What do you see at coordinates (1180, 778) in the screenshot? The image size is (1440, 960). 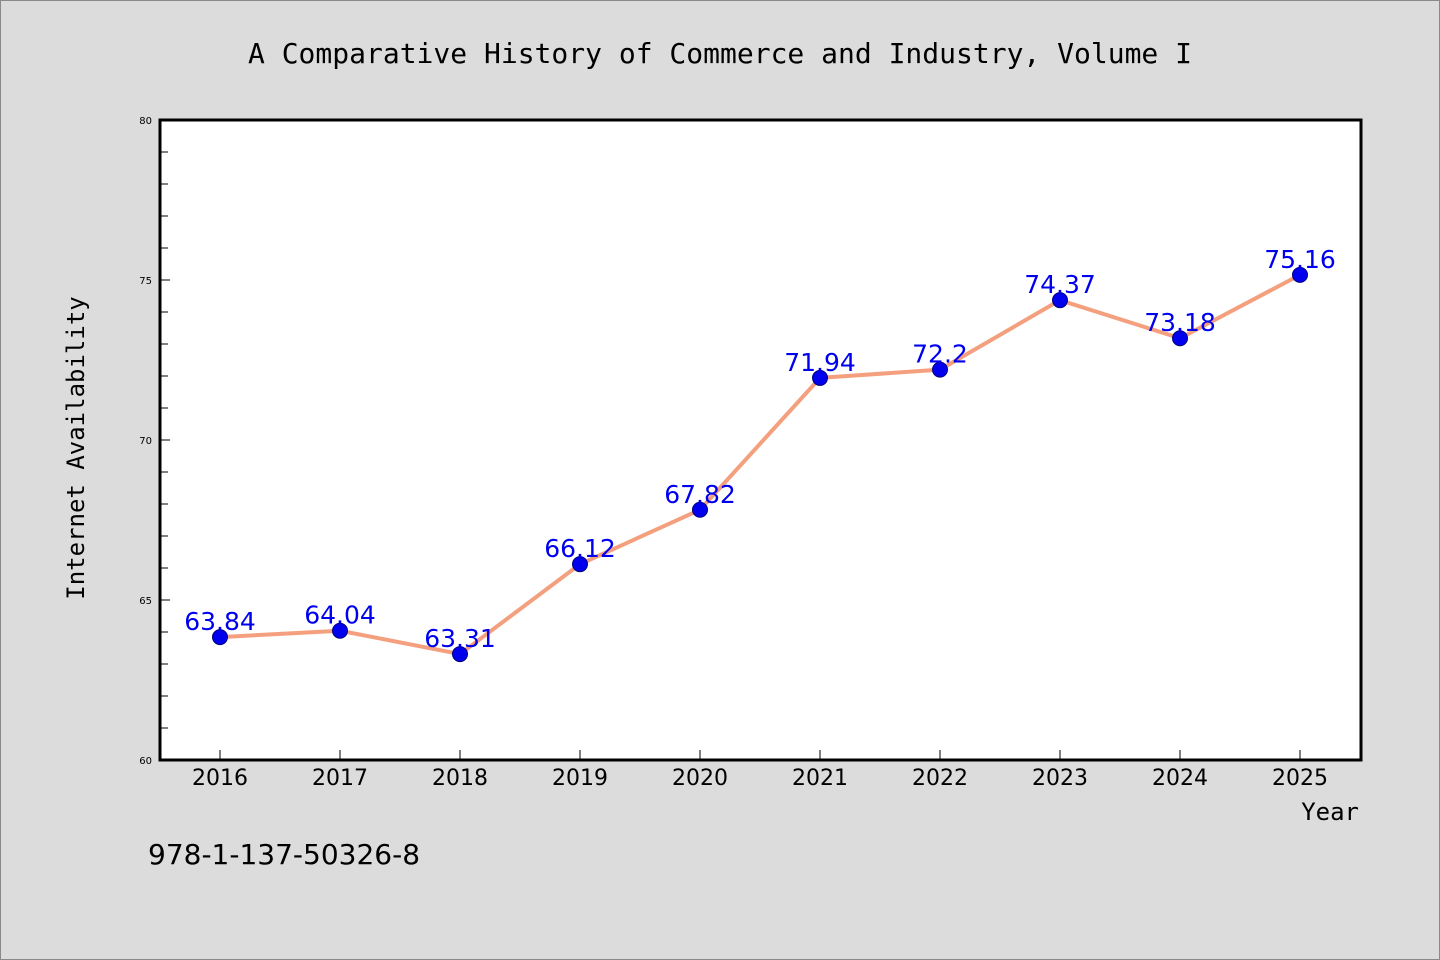 I see `x-tick-label: 2024` at bounding box center [1180, 778].